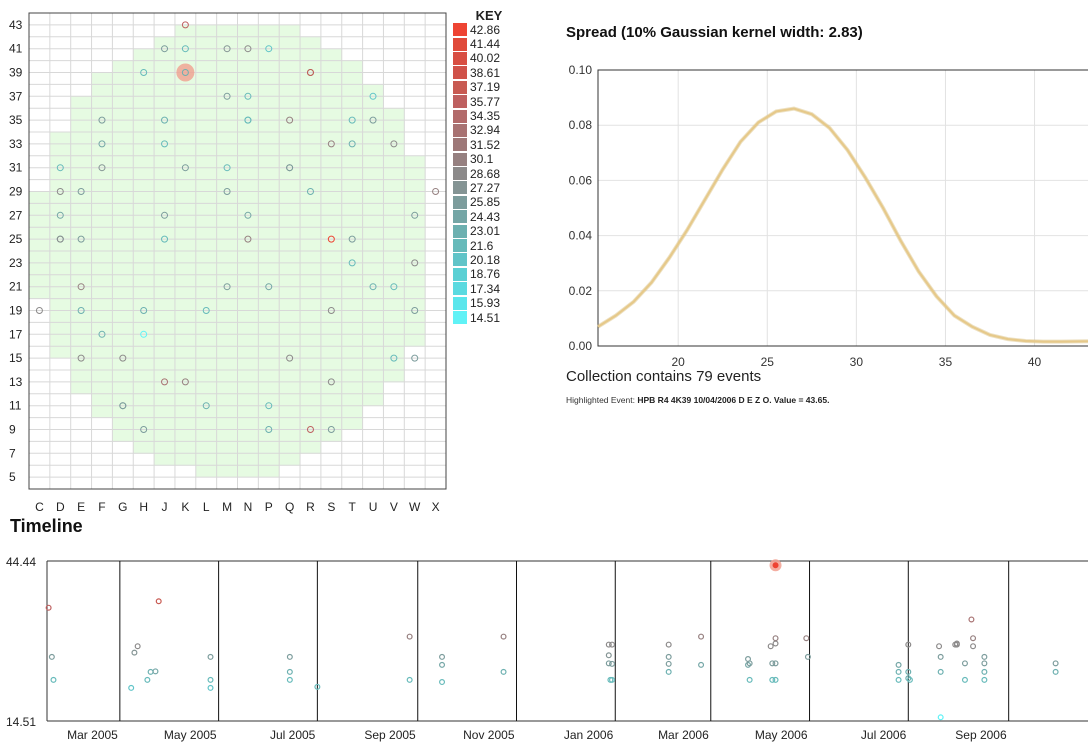 The height and width of the screenshot is (745, 1088). I want to click on key-label: 23.01, so click(485, 231).